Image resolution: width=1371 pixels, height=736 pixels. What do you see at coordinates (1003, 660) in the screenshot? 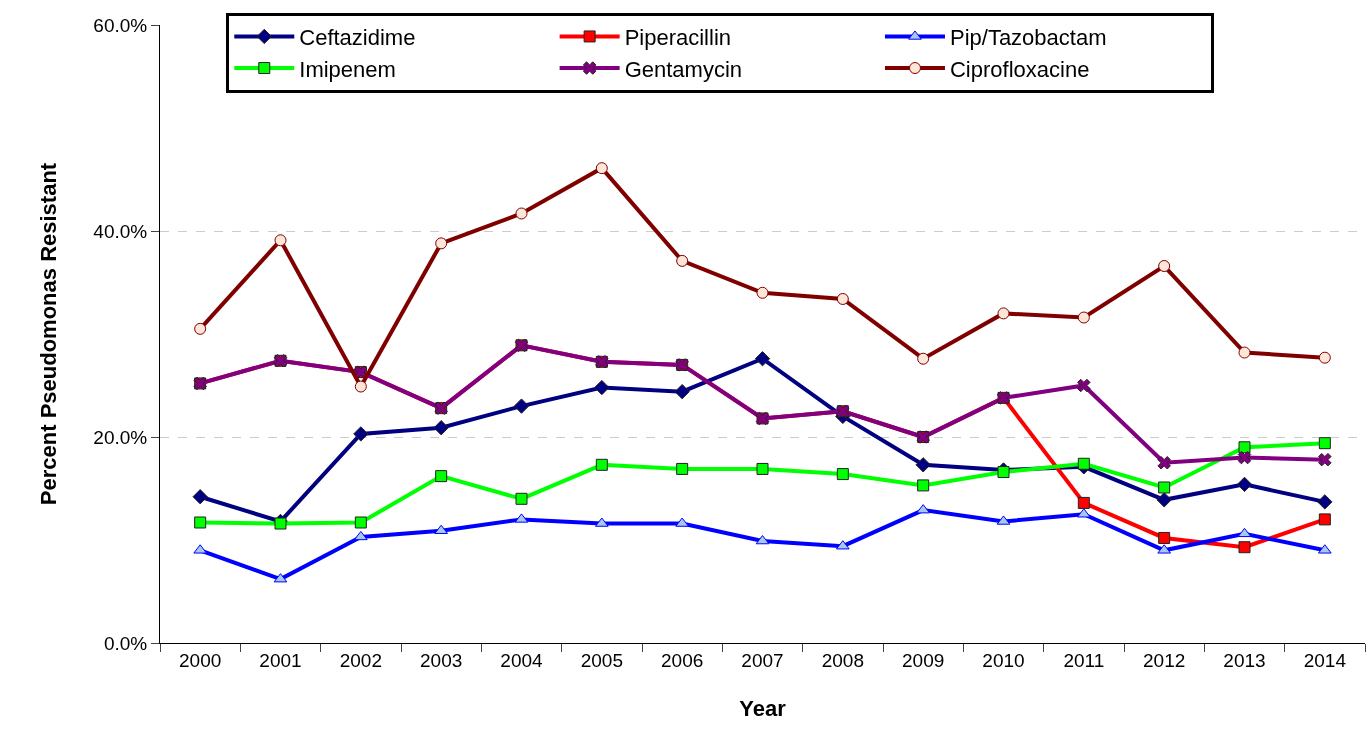
I see `x-tick-label: 2010` at bounding box center [1003, 660].